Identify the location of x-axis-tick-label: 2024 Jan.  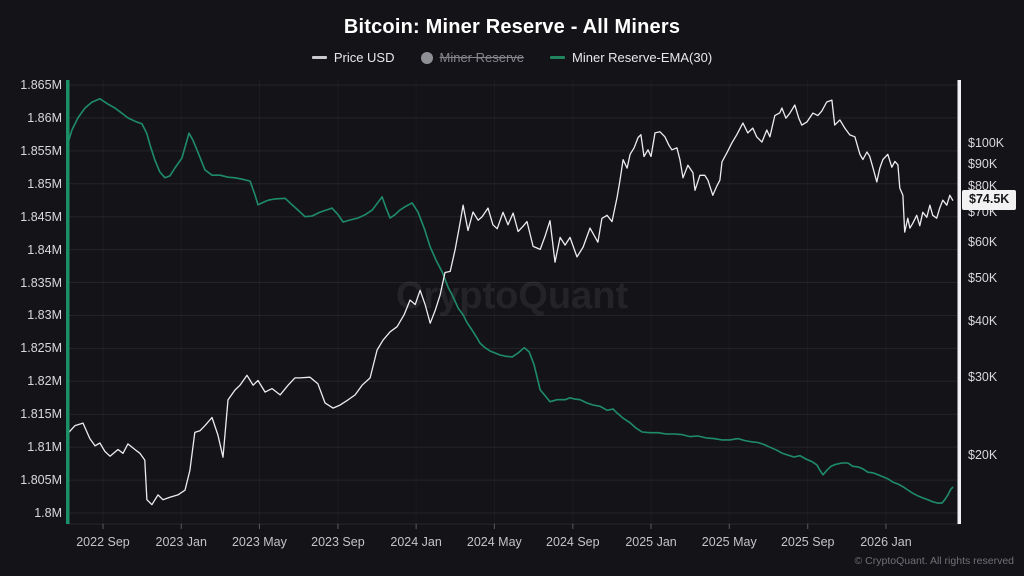
(416, 542).